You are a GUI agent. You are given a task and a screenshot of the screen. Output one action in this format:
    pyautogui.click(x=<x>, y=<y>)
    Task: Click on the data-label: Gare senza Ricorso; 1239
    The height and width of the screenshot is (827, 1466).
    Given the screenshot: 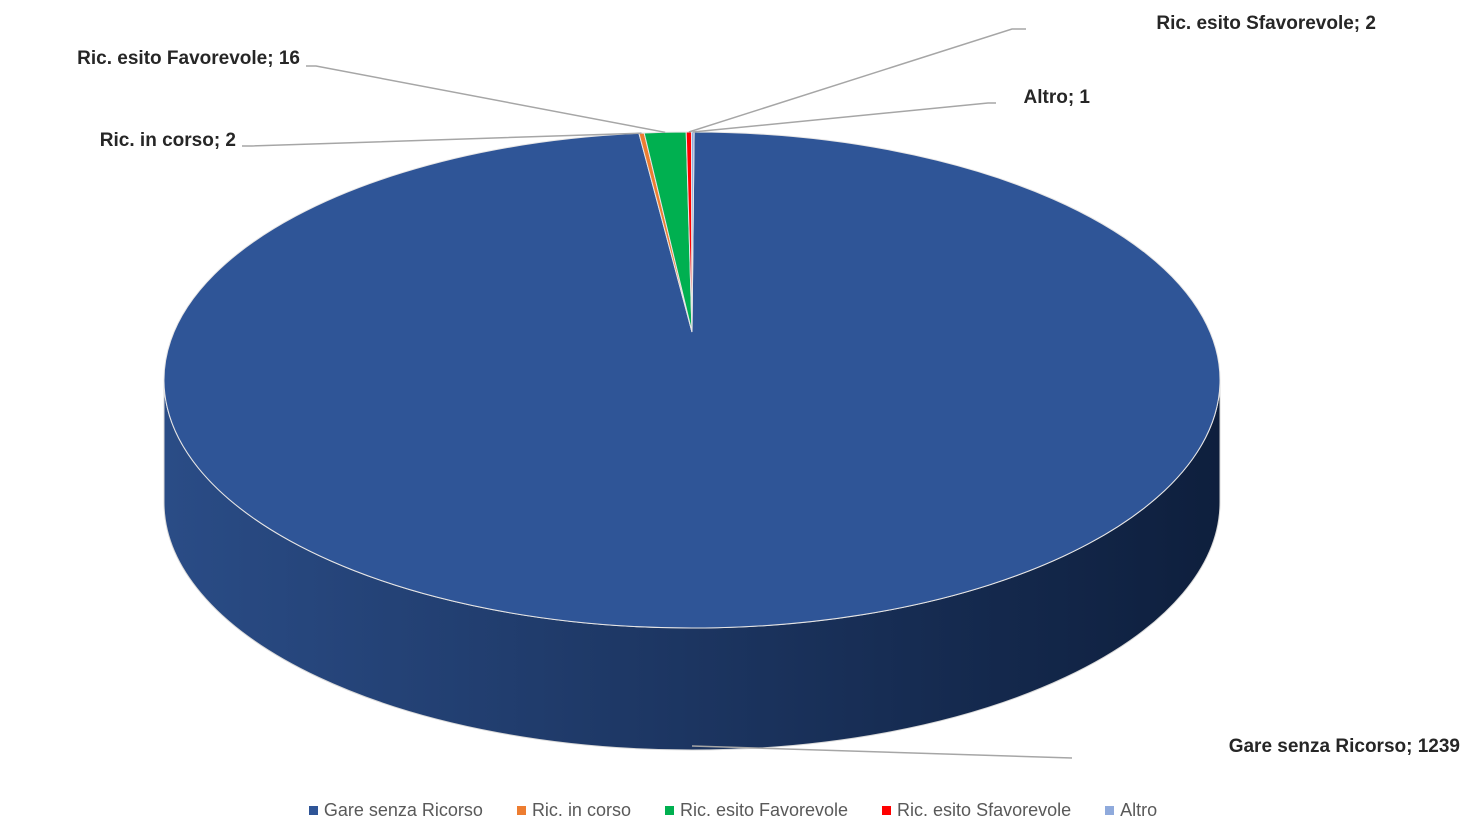 What is the action you would take?
    pyautogui.click(x=1344, y=746)
    